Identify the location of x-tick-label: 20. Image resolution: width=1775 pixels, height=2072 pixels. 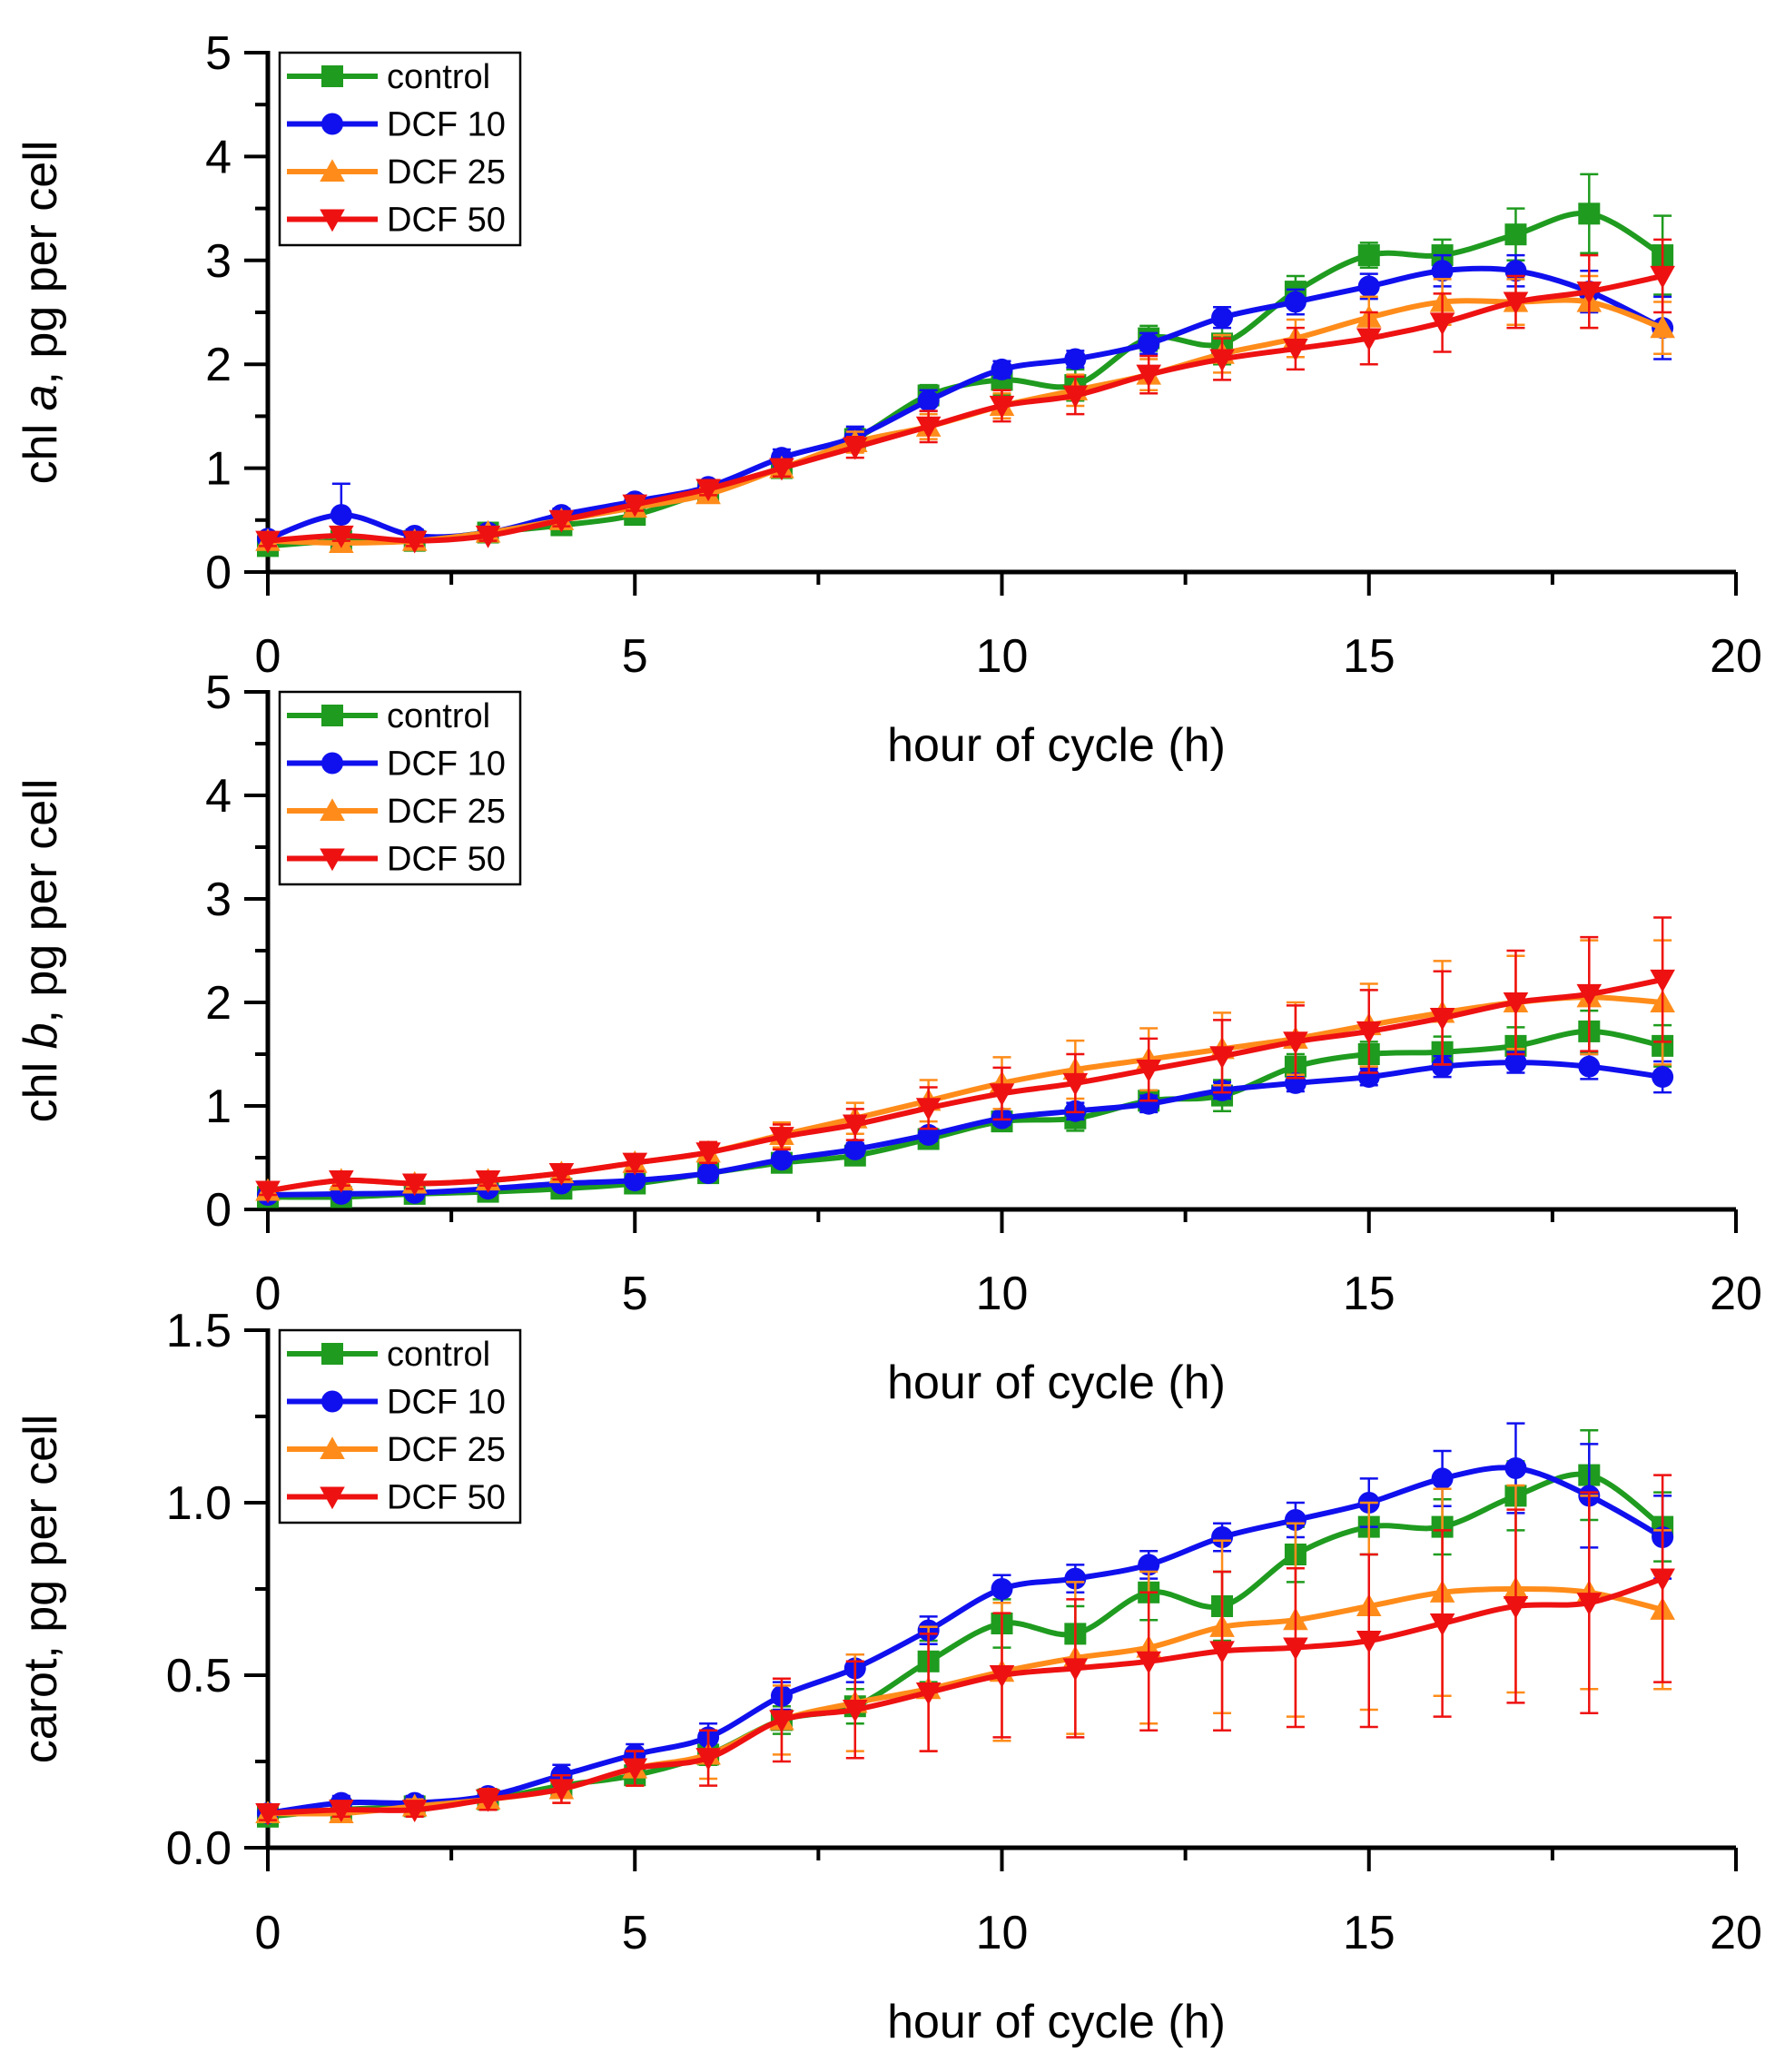
(1736, 1294).